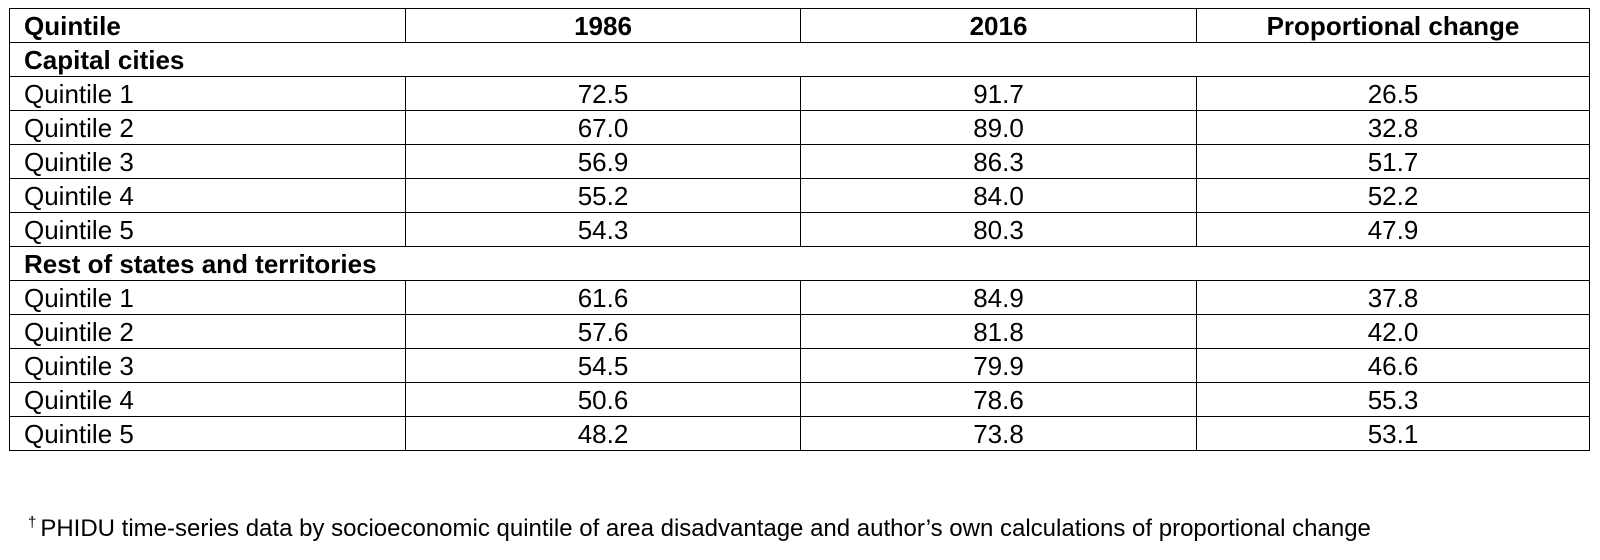 The height and width of the screenshot is (560, 1600). I want to click on section-row: Capital cities, so click(799, 59).